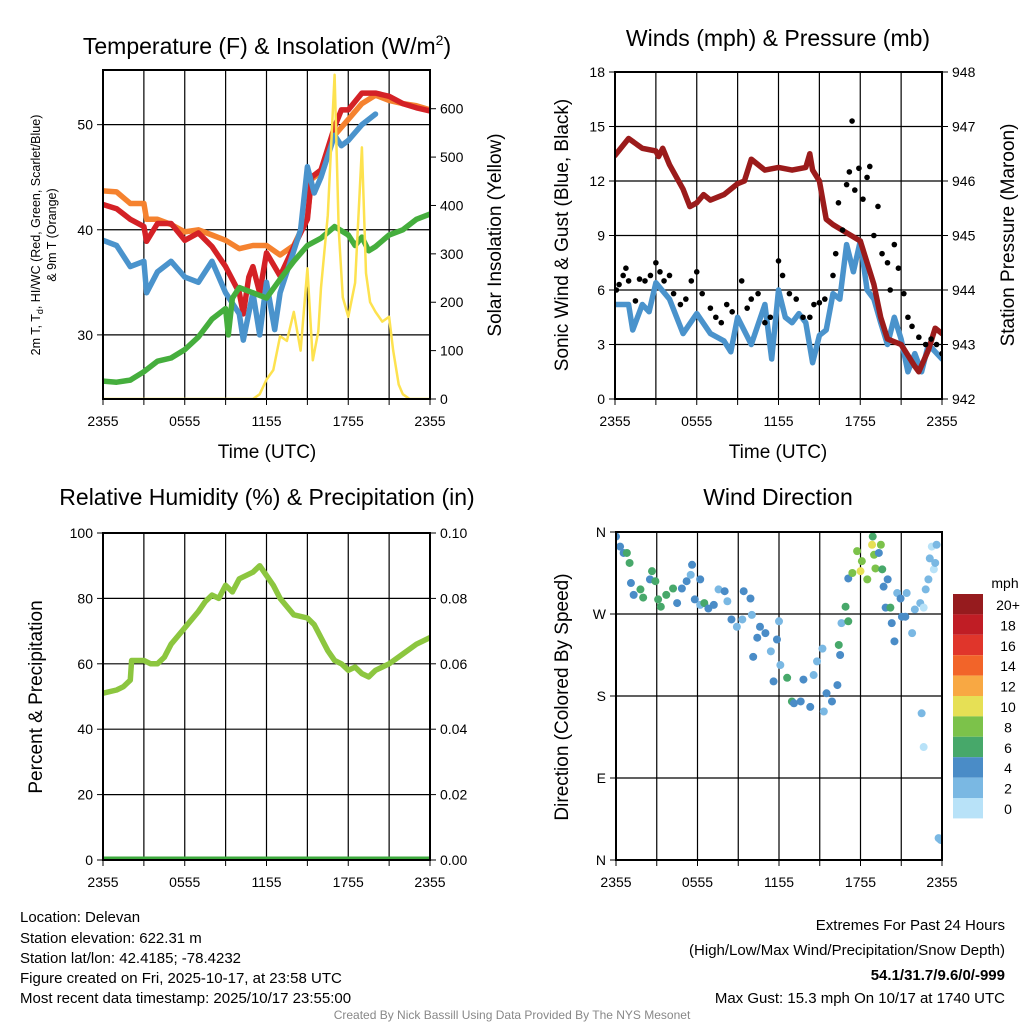 Image resolution: width=1024 pixels, height=1024 pixels. I want to click on wind-y-label: Sonic Wind & Gust (Blue, Black), so click(562, 235).